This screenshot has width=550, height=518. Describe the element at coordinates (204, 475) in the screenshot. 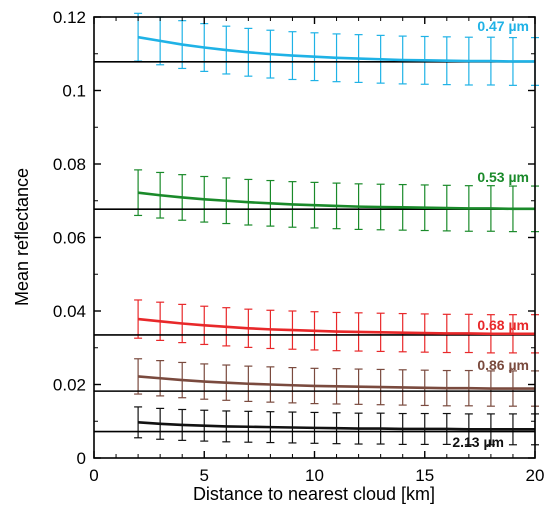

I see `x-tick-label: 5` at that location.